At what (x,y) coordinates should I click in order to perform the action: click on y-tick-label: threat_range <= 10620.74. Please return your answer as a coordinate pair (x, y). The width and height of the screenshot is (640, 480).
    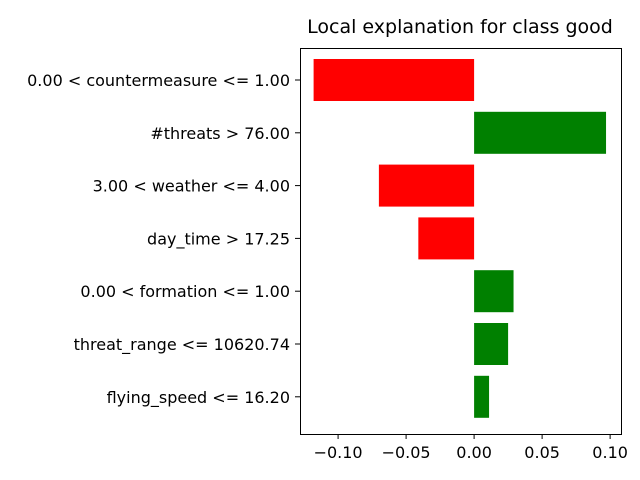
    Looking at the image, I should click on (182, 345).